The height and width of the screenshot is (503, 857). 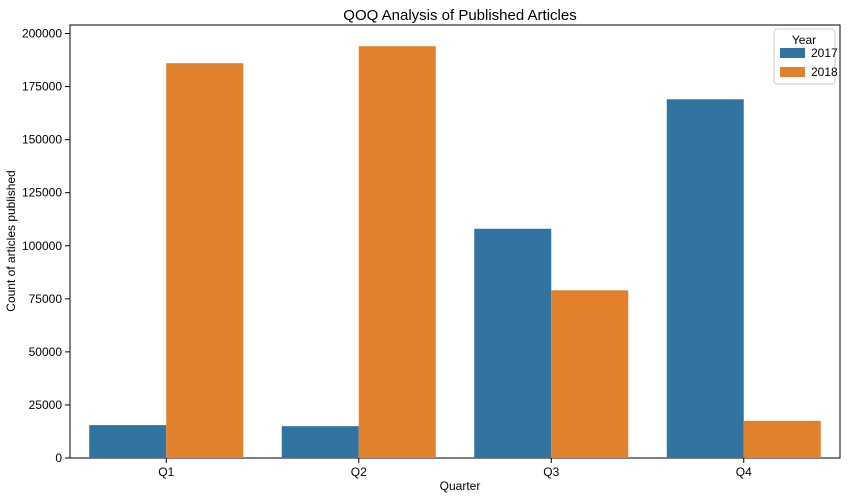 I want to click on y-tick-label: 0, so click(x=58, y=458).